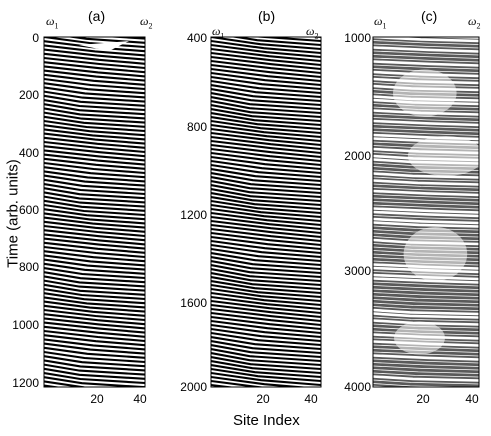 This screenshot has width=491, height=436. I want to click on top-gap, so click(104, 46).